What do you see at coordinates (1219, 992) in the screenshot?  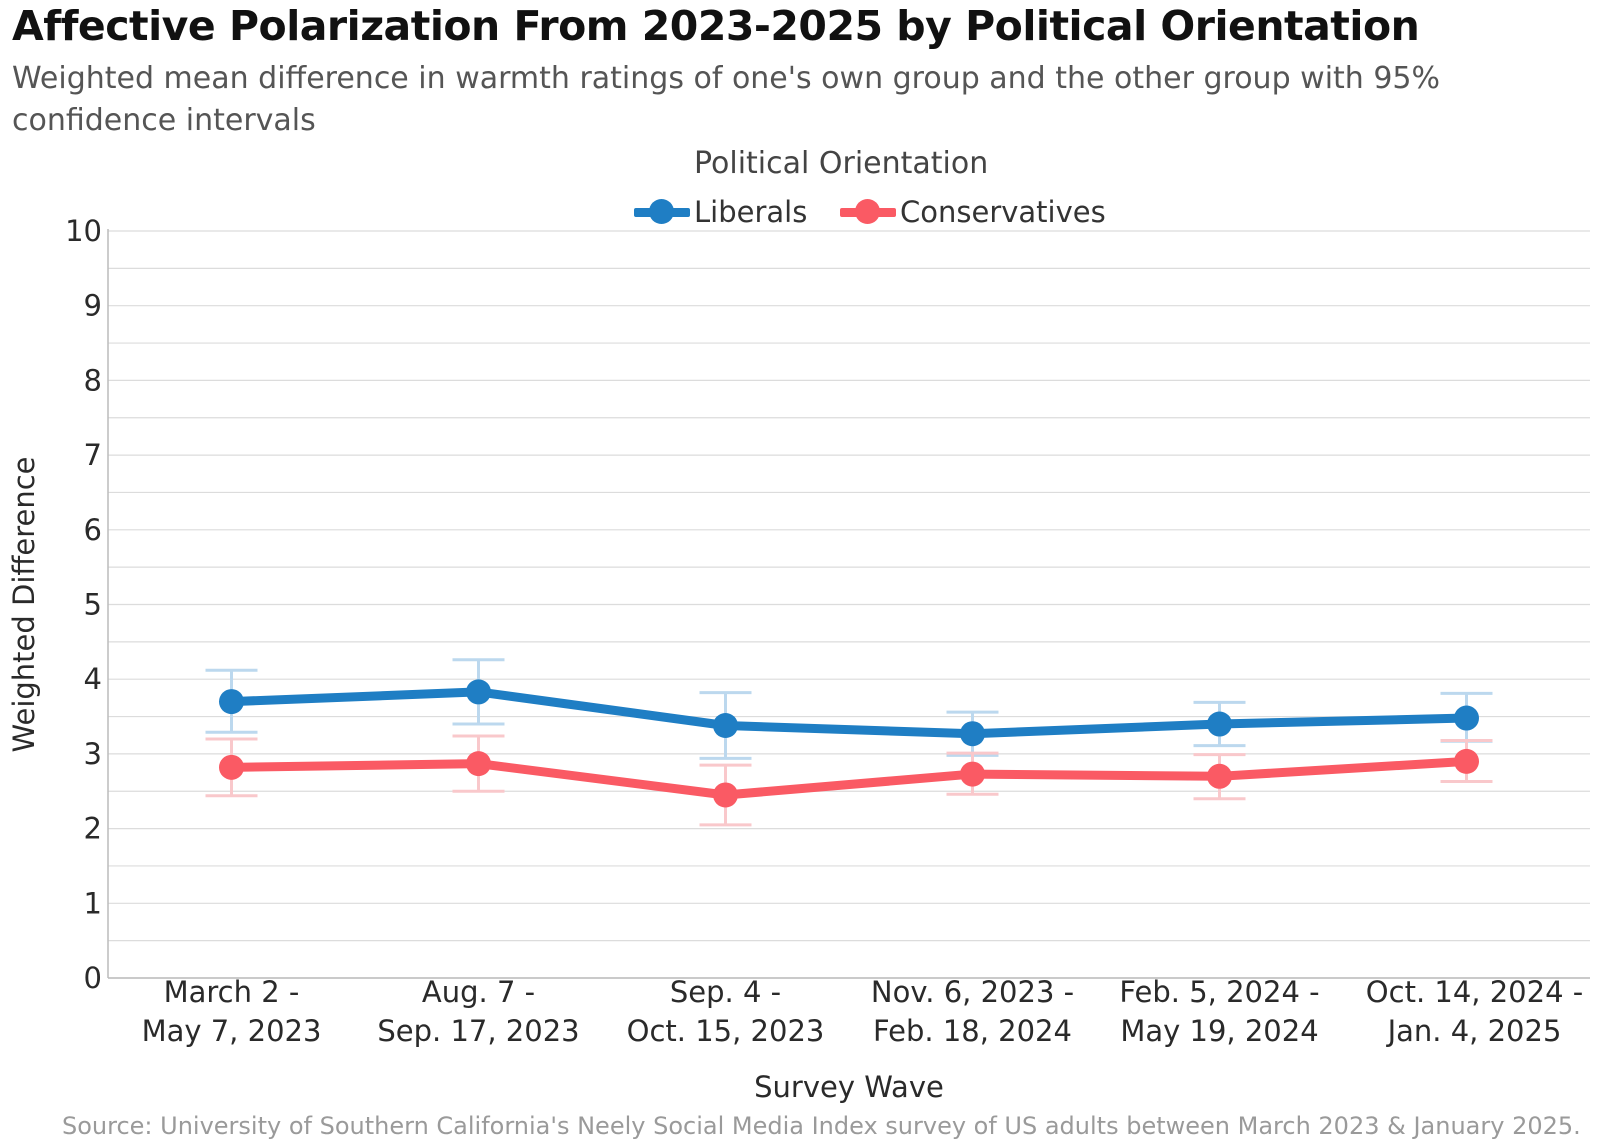 I see `x-tick-label: Feb. 5, 2024 -` at bounding box center [1219, 992].